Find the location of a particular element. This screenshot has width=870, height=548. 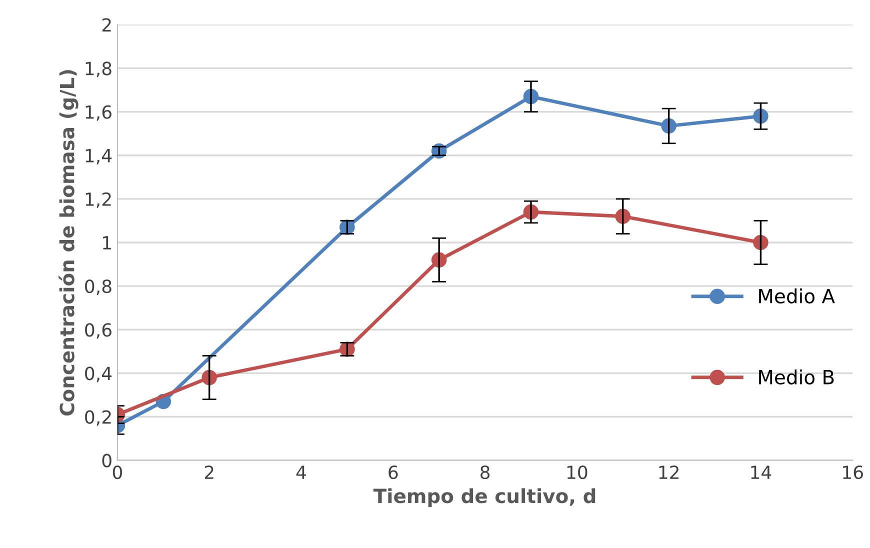

legend-label: Medio B is located at coordinates (796, 376).